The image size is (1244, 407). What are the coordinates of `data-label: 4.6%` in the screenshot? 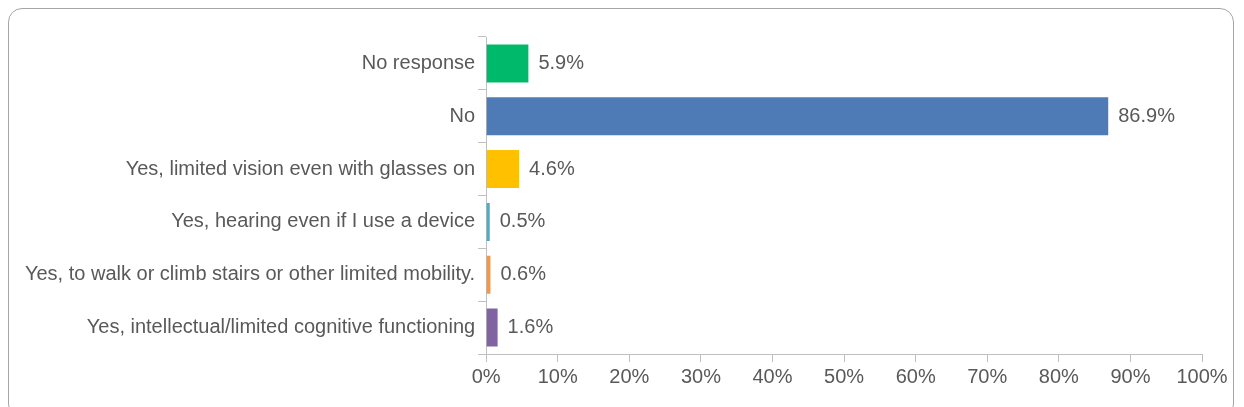 It's located at (552, 167).